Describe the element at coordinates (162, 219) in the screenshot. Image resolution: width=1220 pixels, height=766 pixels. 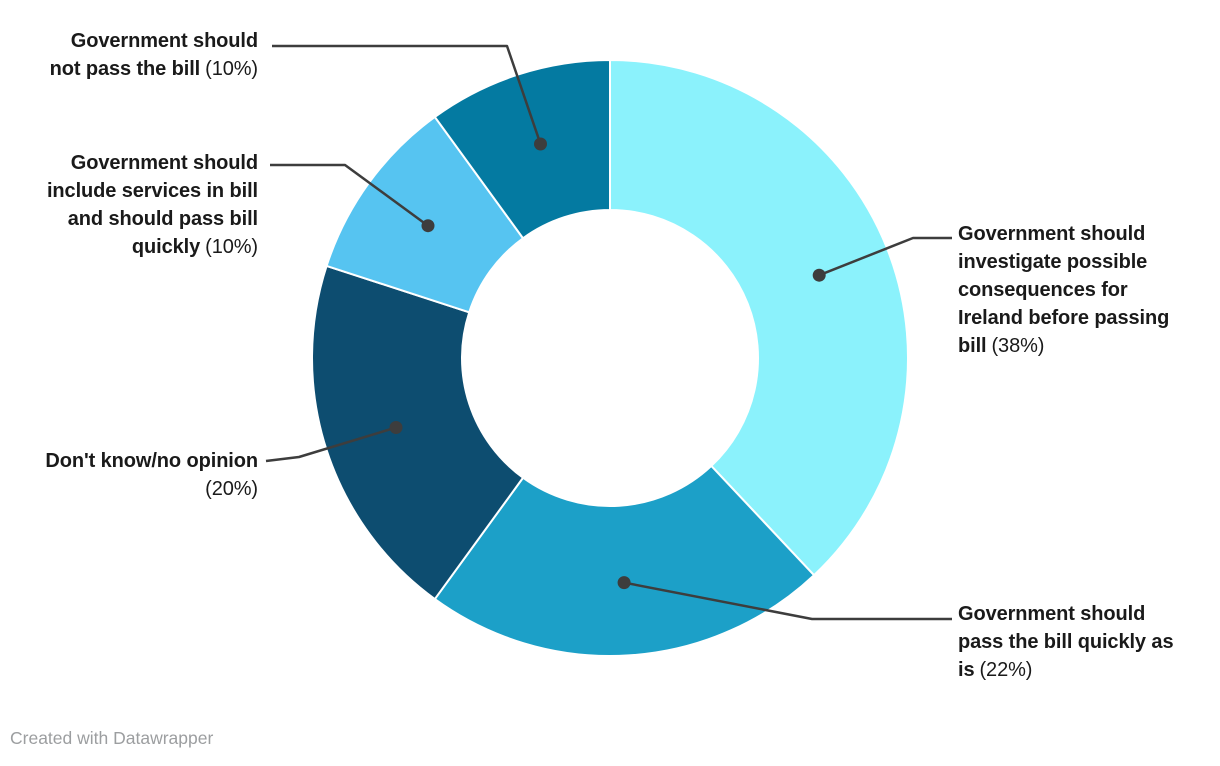
I see `label-line: and should pass bill` at that location.